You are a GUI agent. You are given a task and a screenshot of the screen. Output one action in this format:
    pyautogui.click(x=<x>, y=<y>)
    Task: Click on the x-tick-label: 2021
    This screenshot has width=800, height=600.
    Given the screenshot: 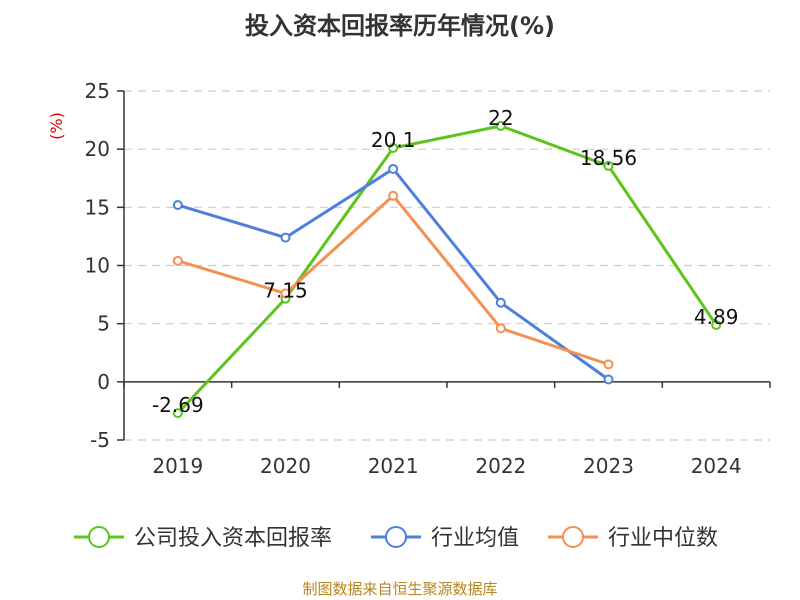 What is the action you would take?
    pyautogui.click(x=393, y=466)
    